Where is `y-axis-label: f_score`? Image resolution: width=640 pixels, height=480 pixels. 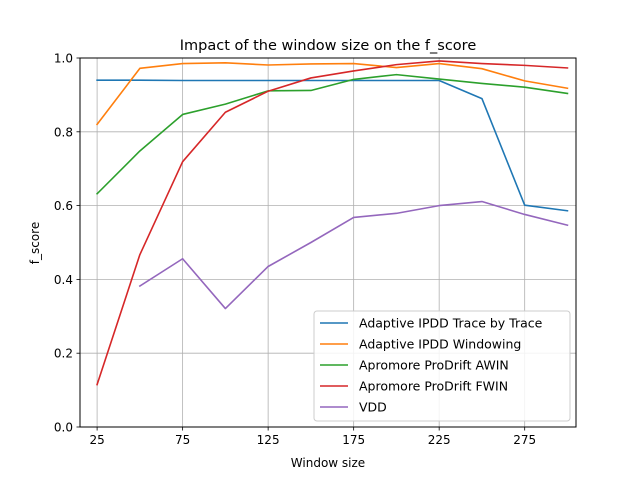 y-axis-label: f_score is located at coordinates (35, 243).